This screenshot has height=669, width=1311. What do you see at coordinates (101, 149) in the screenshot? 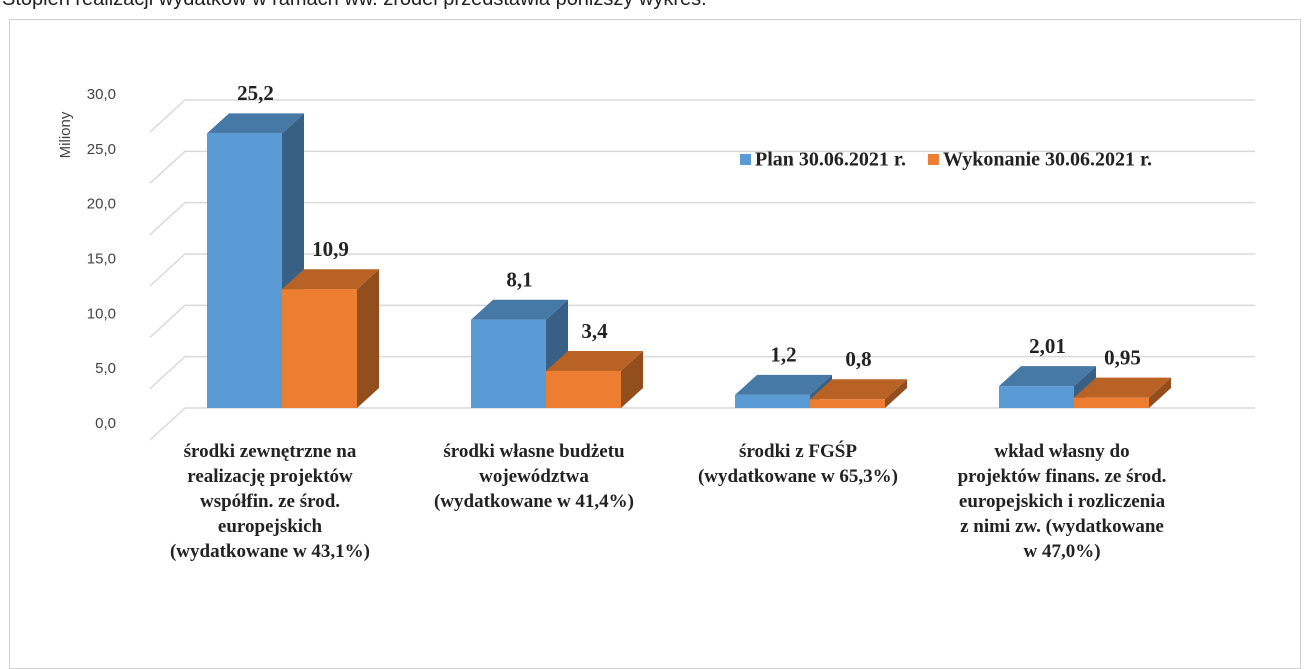
I see `y-tick-label: 25,0` at bounding box center [101, 149].